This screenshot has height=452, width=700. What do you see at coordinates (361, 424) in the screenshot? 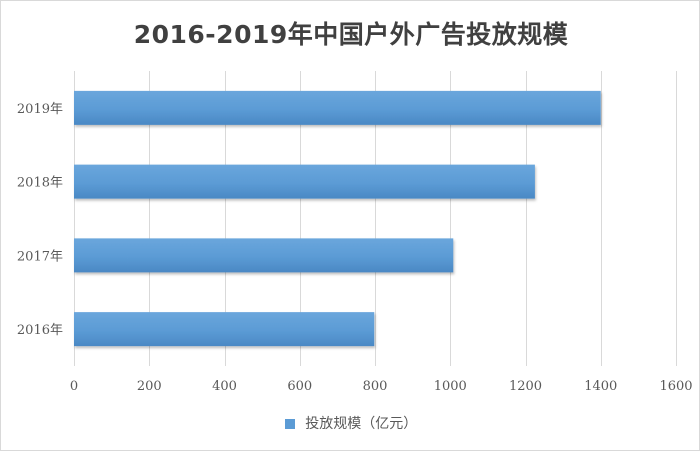
I see `legend-label: 投放规模（亿元）` at bounding box center [361, 424].